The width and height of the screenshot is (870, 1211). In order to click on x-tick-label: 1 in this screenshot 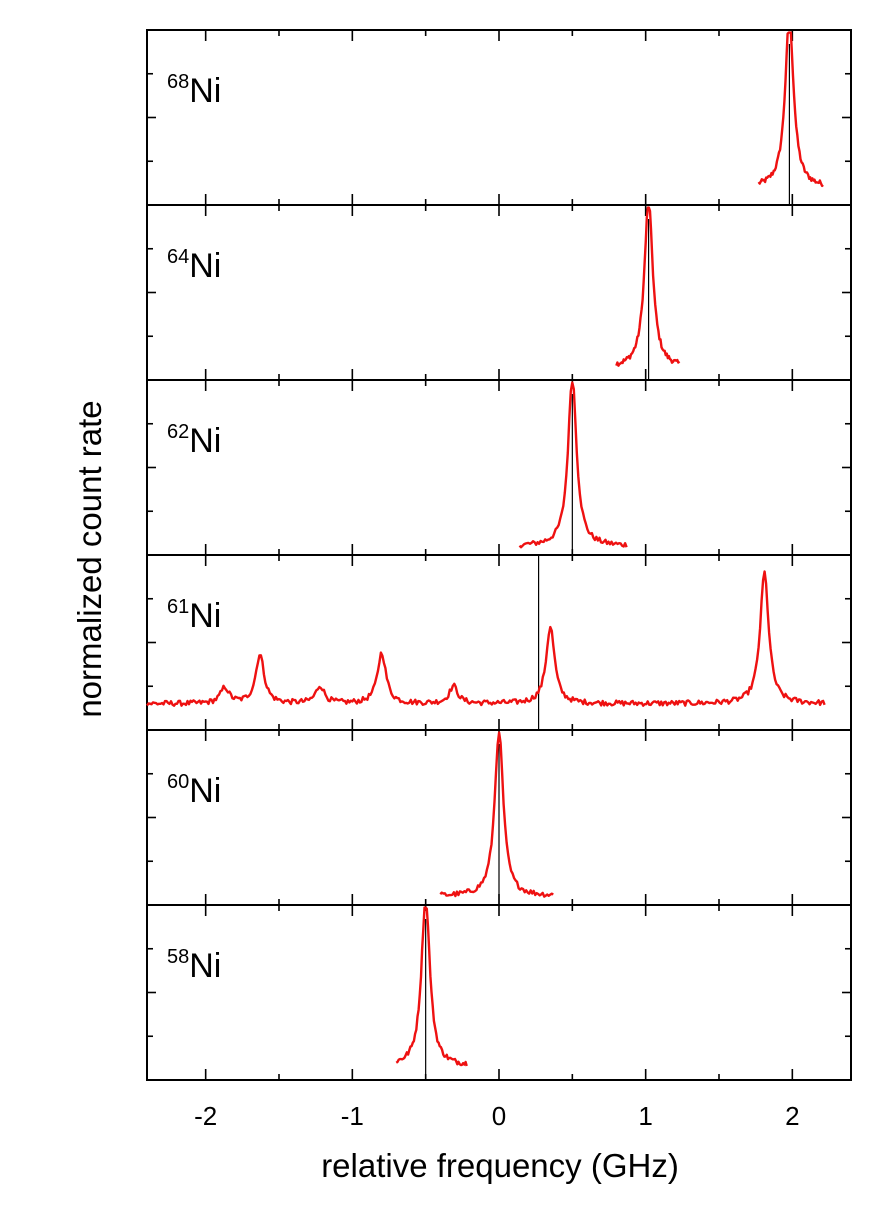, I will do `click(645, 1116)`.